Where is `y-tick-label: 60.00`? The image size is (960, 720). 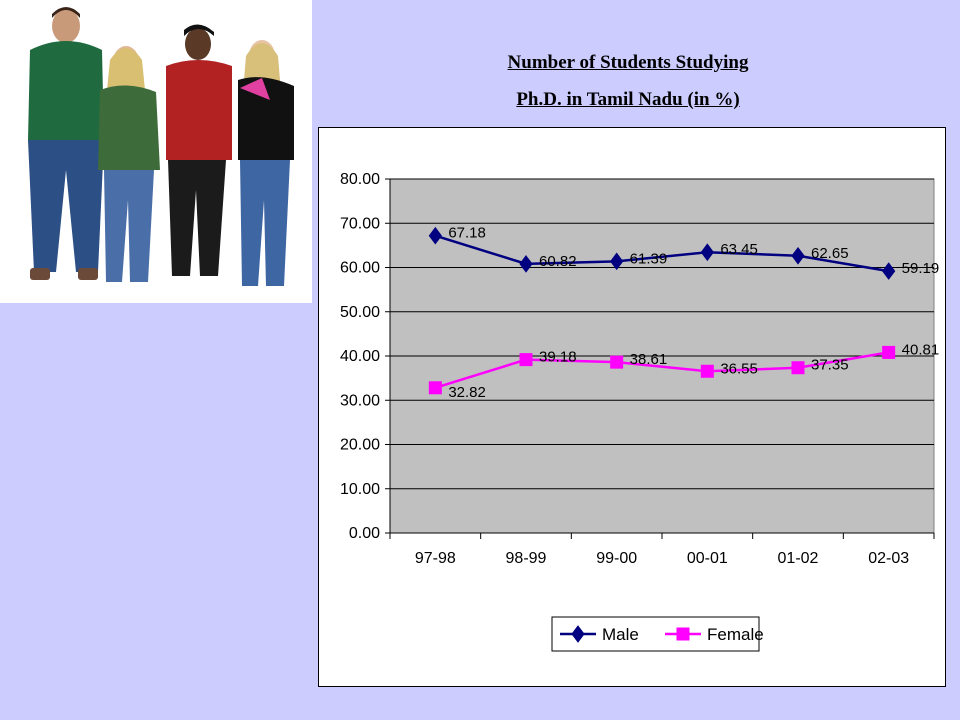 y-tick-label: 60.00 is located at coordinates (360, 268).